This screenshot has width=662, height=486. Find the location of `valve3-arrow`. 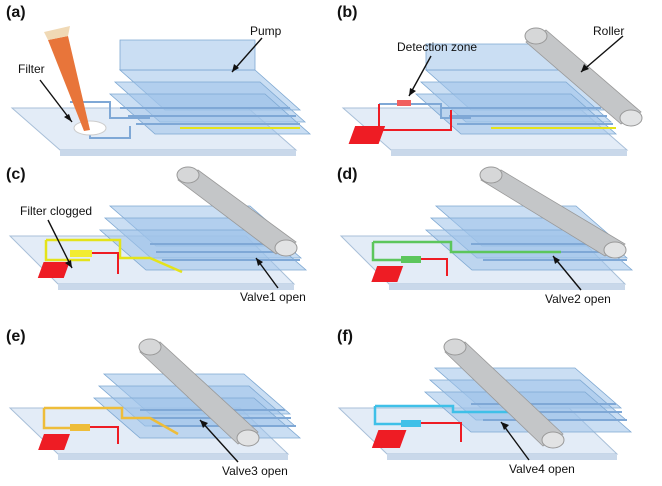

valve3-arrow is located at coordinates (219, 441).